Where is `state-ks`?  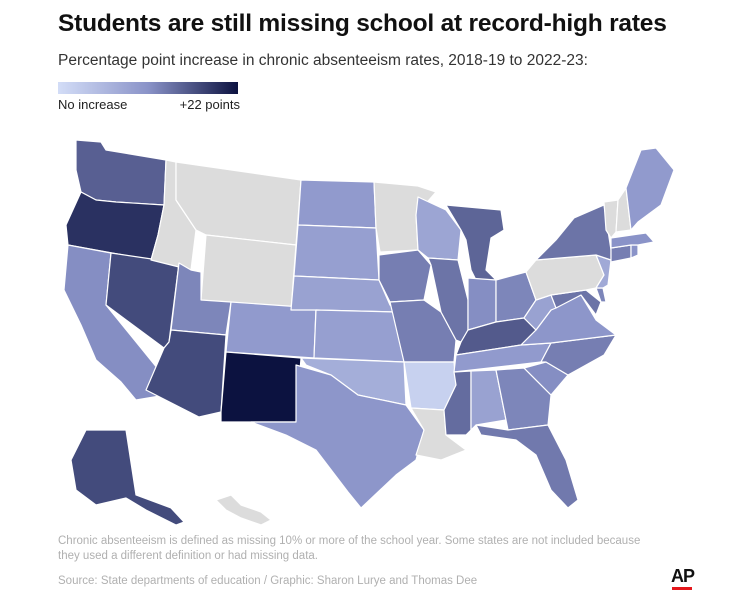 state-ks is located at coordinates (359, 336).